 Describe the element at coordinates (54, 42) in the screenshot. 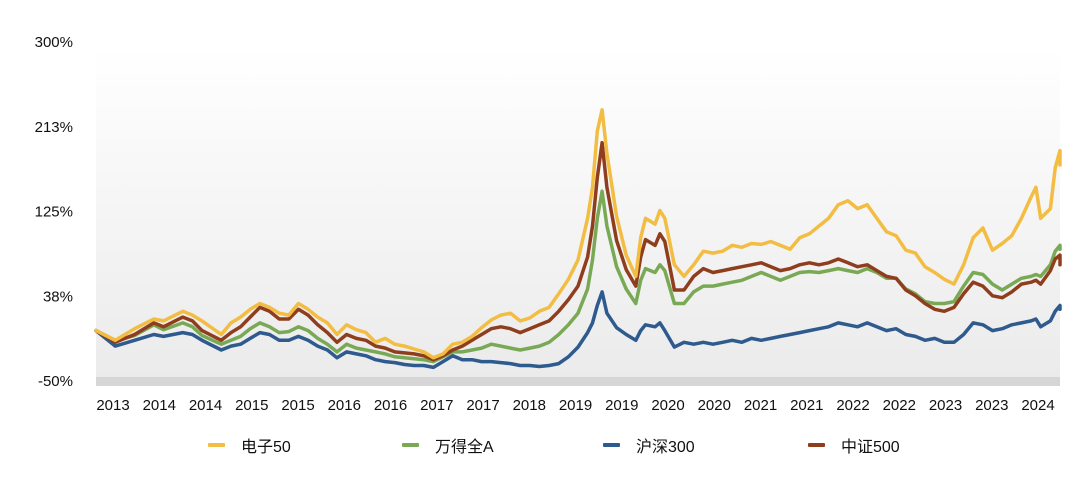

I see `y-tick-label: 300%` at that location.